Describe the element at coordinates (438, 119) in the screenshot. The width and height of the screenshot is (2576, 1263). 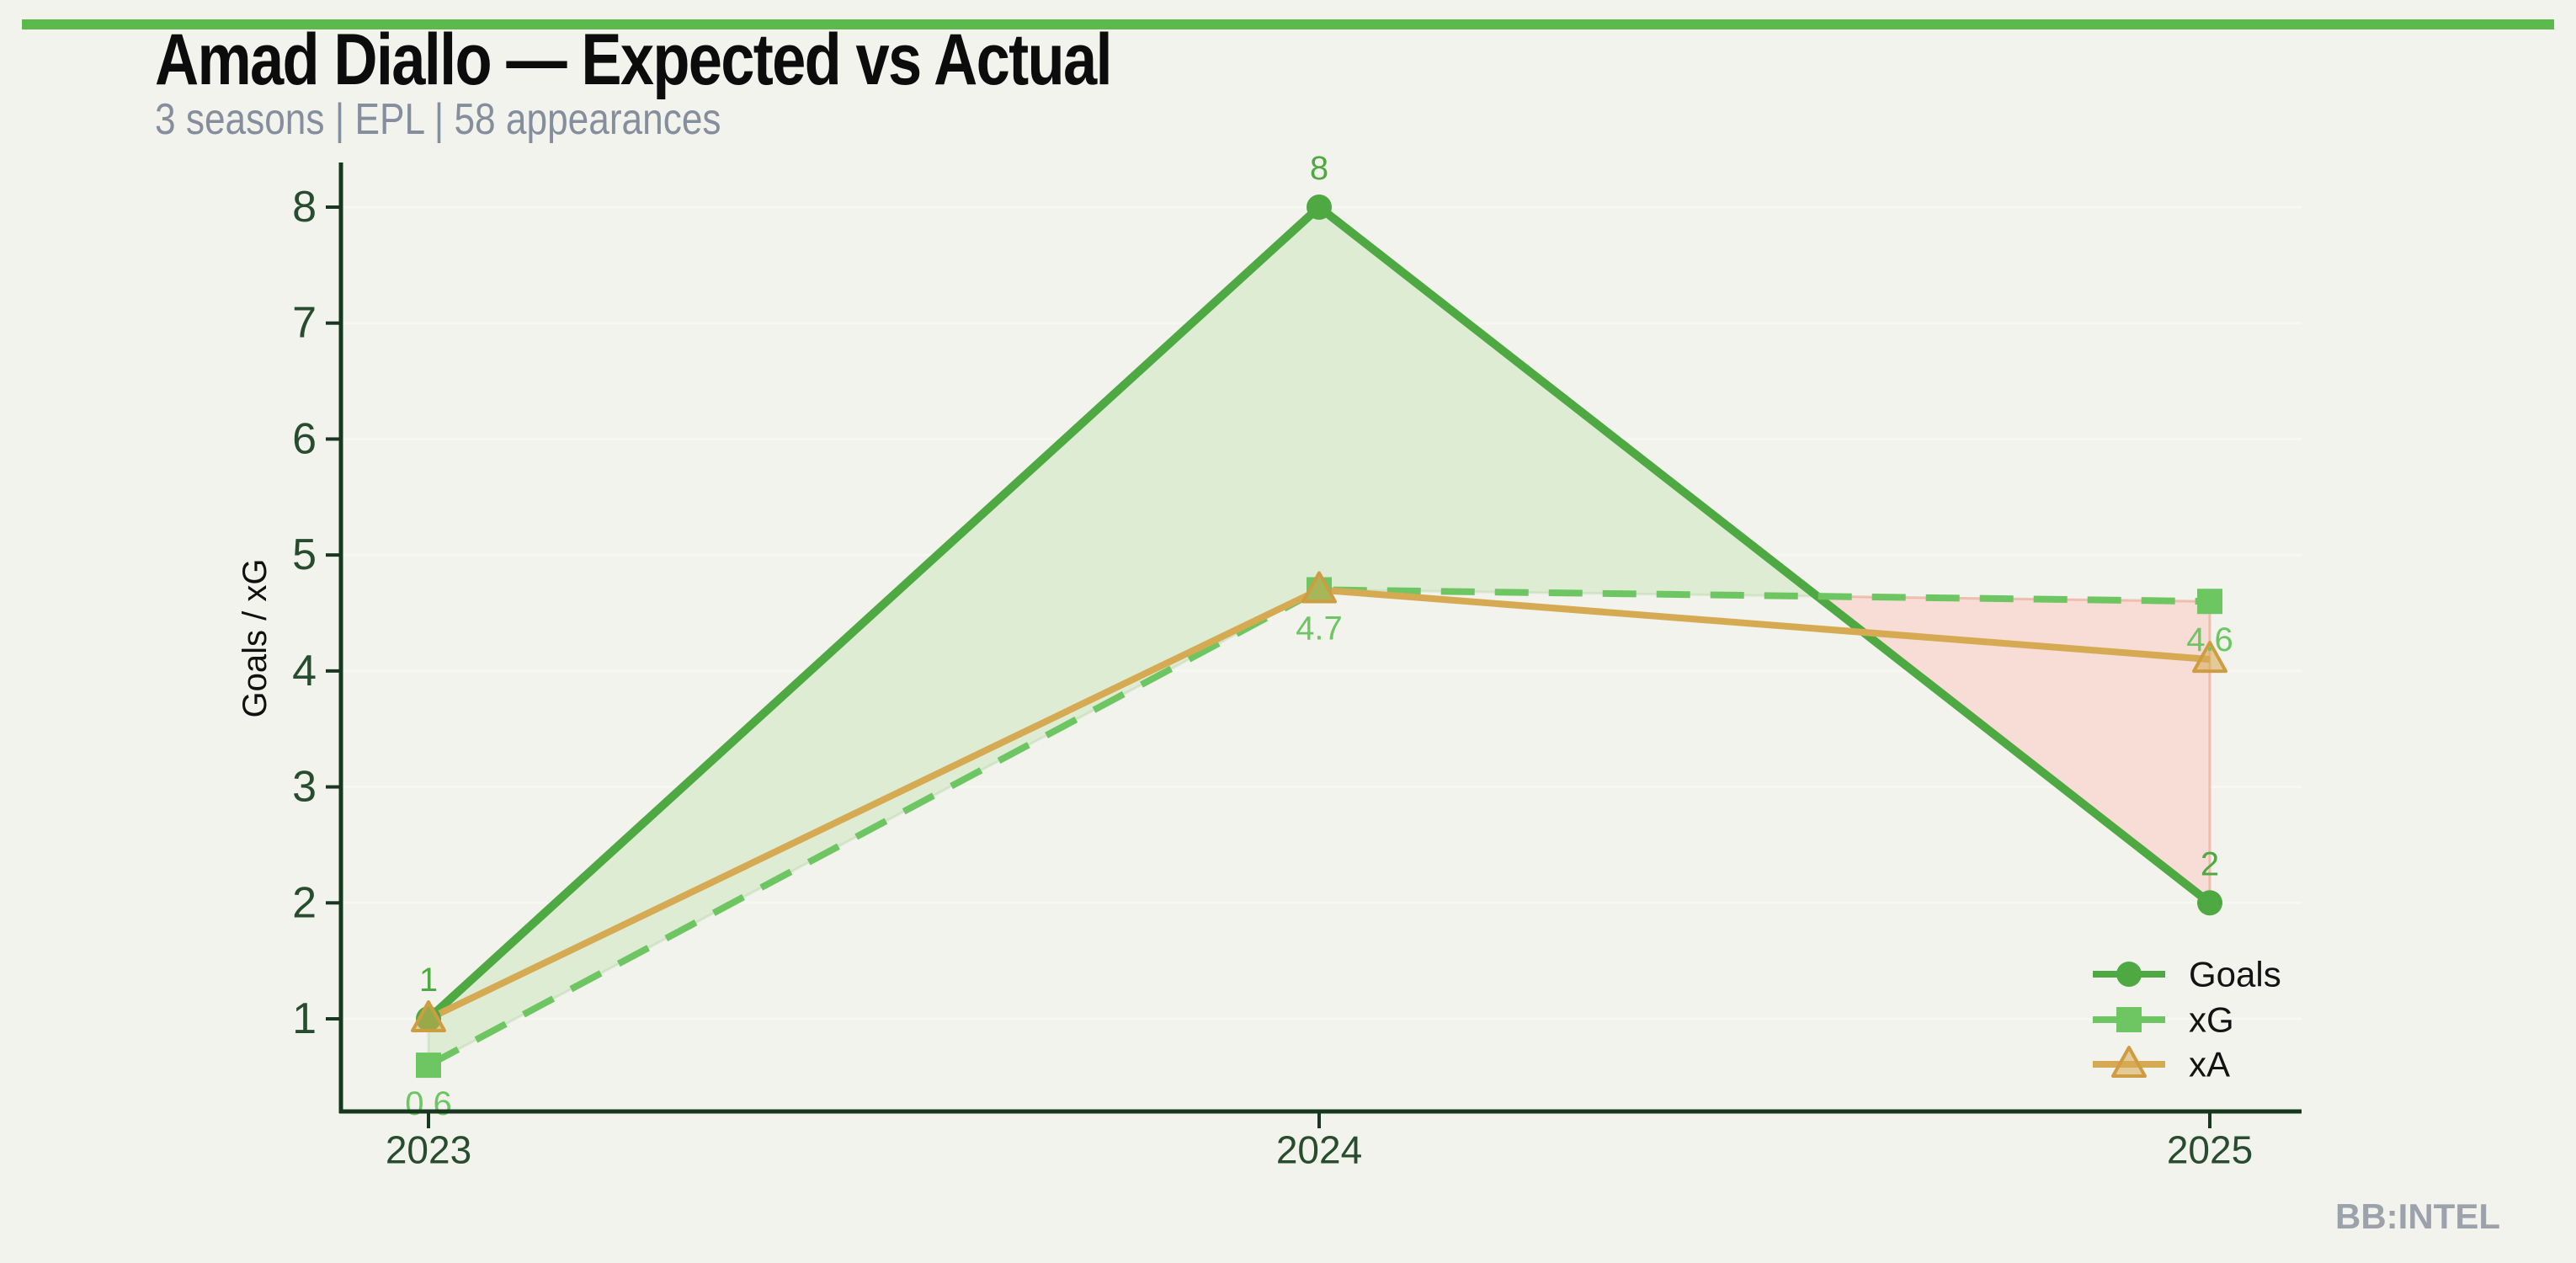
I see `chart-subtitle: 3 seasons | EPL | 58 appearances` at that location.